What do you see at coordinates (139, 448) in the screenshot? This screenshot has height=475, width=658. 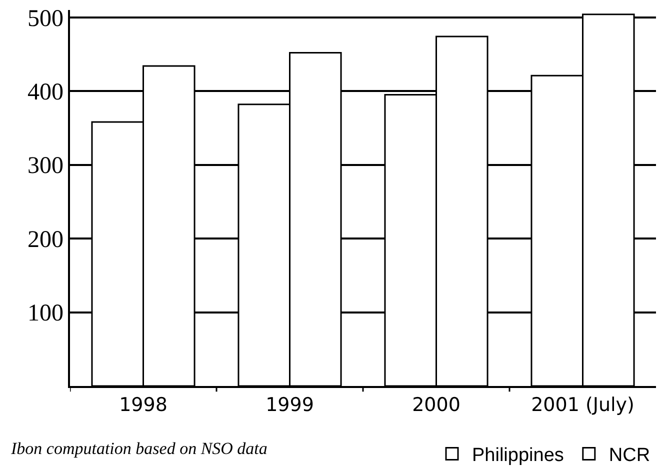 I see `text: Ibon computation based on NSO data` at bounding box center [139, 448].